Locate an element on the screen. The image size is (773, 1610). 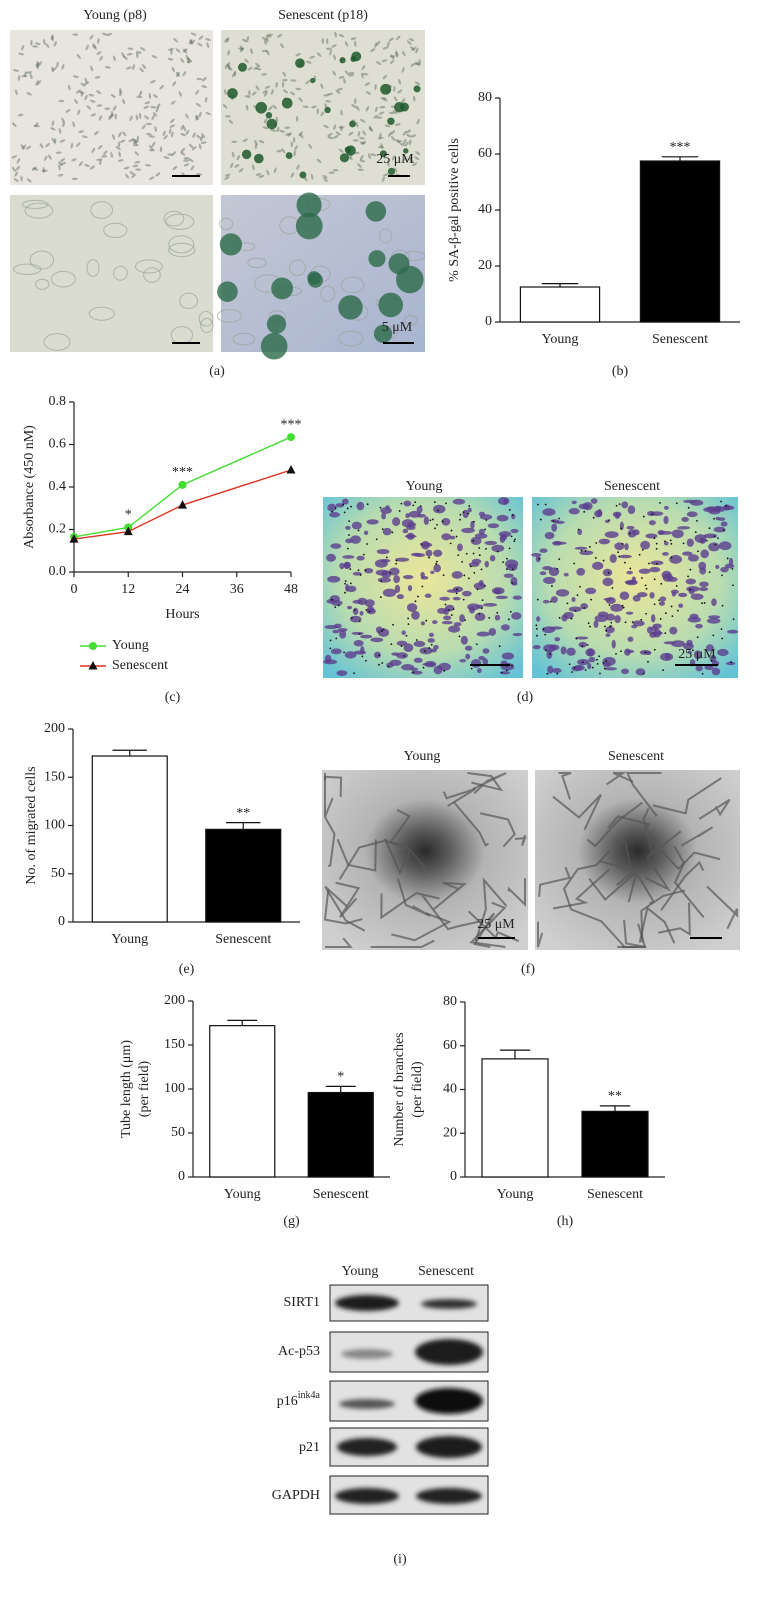
y-tick-label: 60 is located at coordinates (485, 153).